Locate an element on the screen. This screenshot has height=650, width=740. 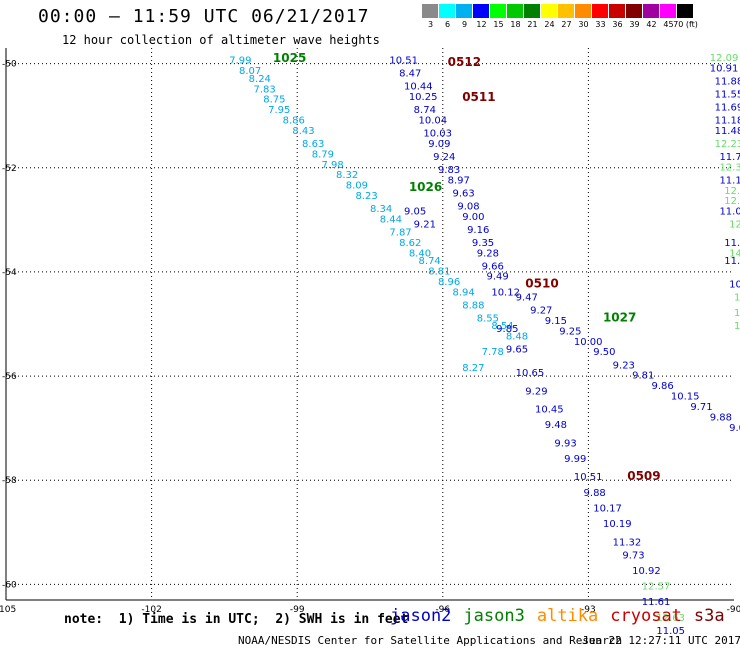
colorbar-cell: 70 (ft) is located at coordinates (685, 16).